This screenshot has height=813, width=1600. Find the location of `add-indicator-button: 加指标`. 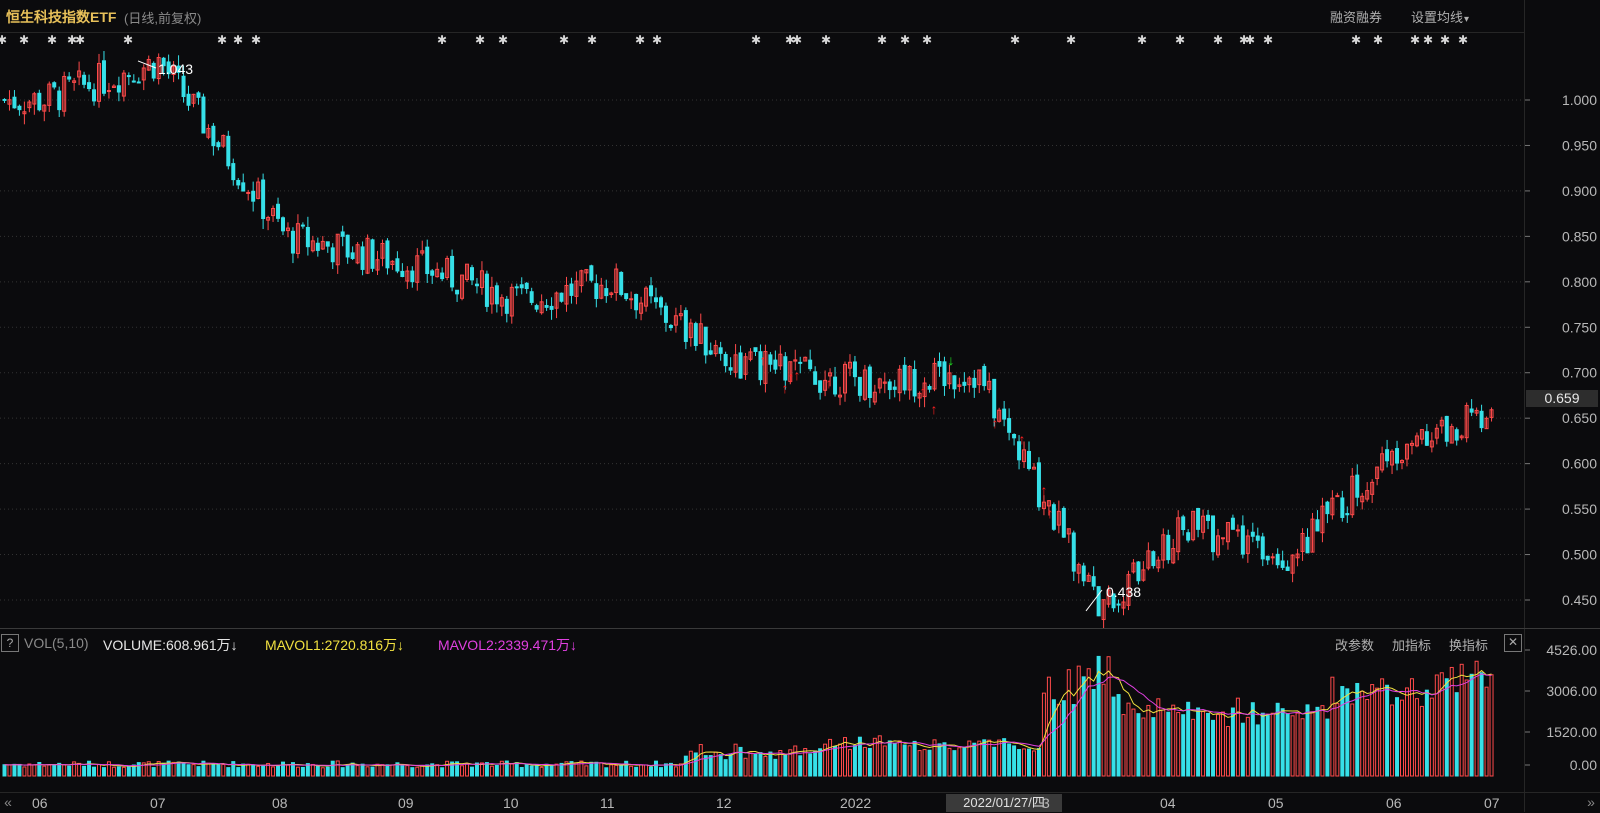

add-indicator-button: 加指标 is located at coordinates (1412, 645).